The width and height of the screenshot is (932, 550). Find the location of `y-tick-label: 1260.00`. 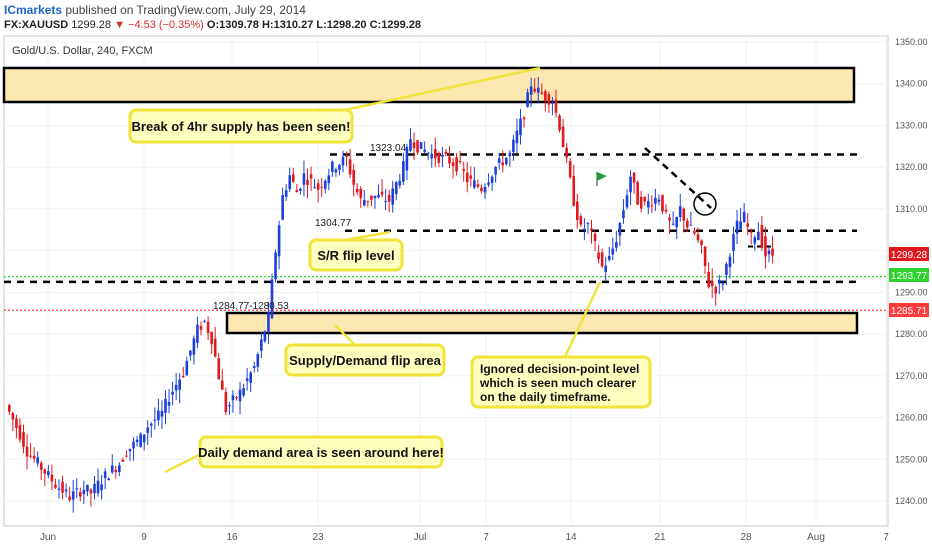

y-tick-label: 1260.00 is located at coordinates (911, 418).